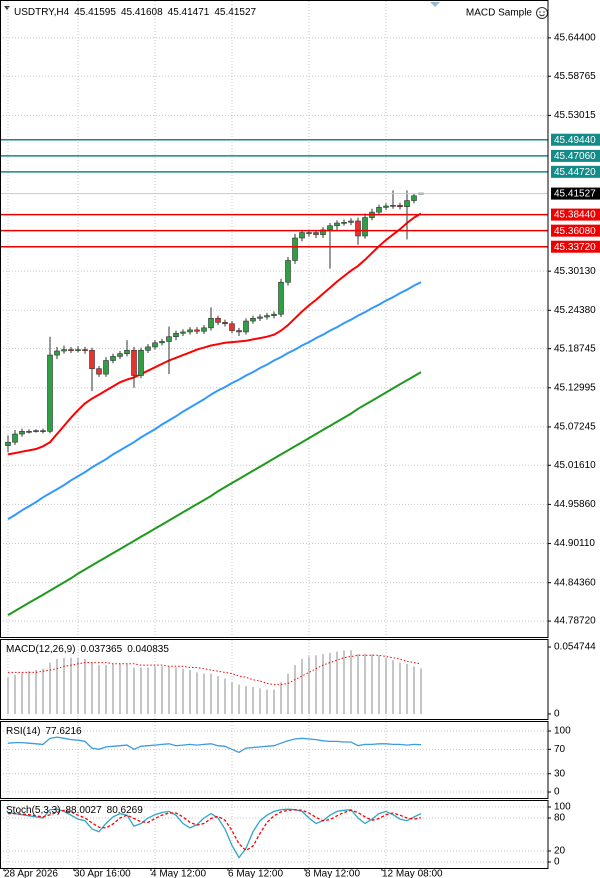  What do you see at coordinates (575, 172) in the screenshot?
I see `level-label: 45.44720` at bounding box center [575, 172].